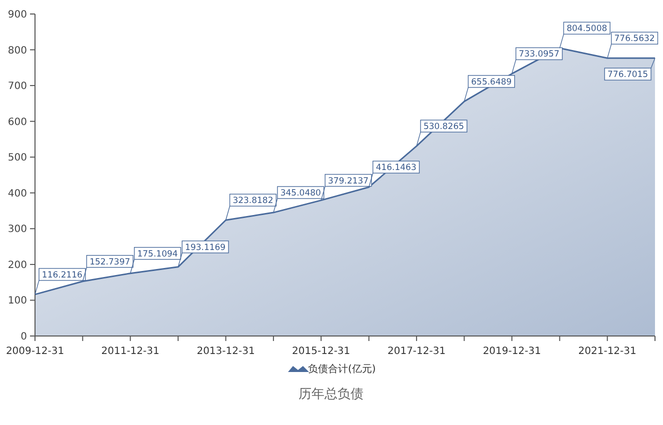 The image size is (663, 425). Describe the element at coordinates (17, 230) in the screenshot. I see `y-tick-label: 300` at that location.